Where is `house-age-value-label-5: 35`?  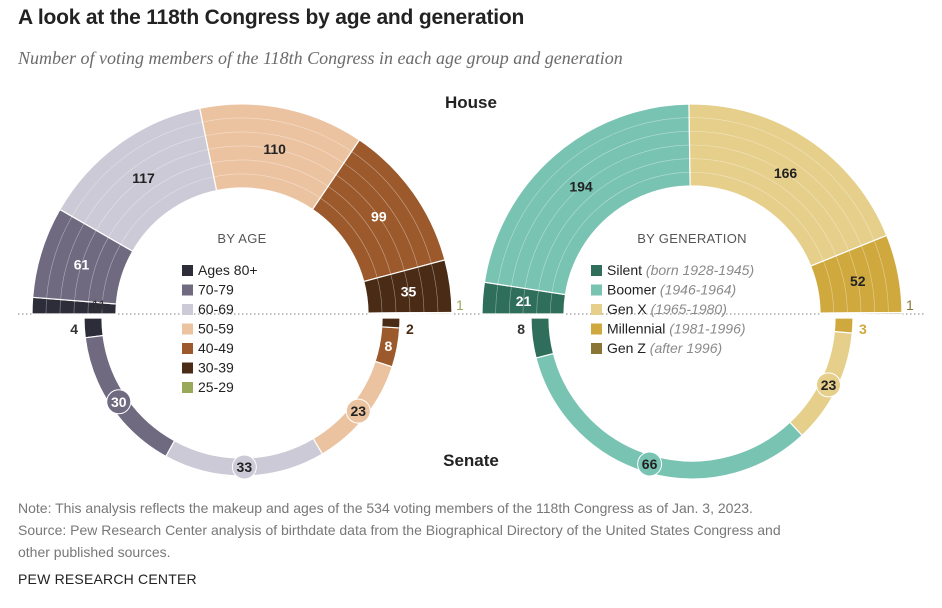
house-age-value-label-5: 35 is located at coordinates (409, 292).